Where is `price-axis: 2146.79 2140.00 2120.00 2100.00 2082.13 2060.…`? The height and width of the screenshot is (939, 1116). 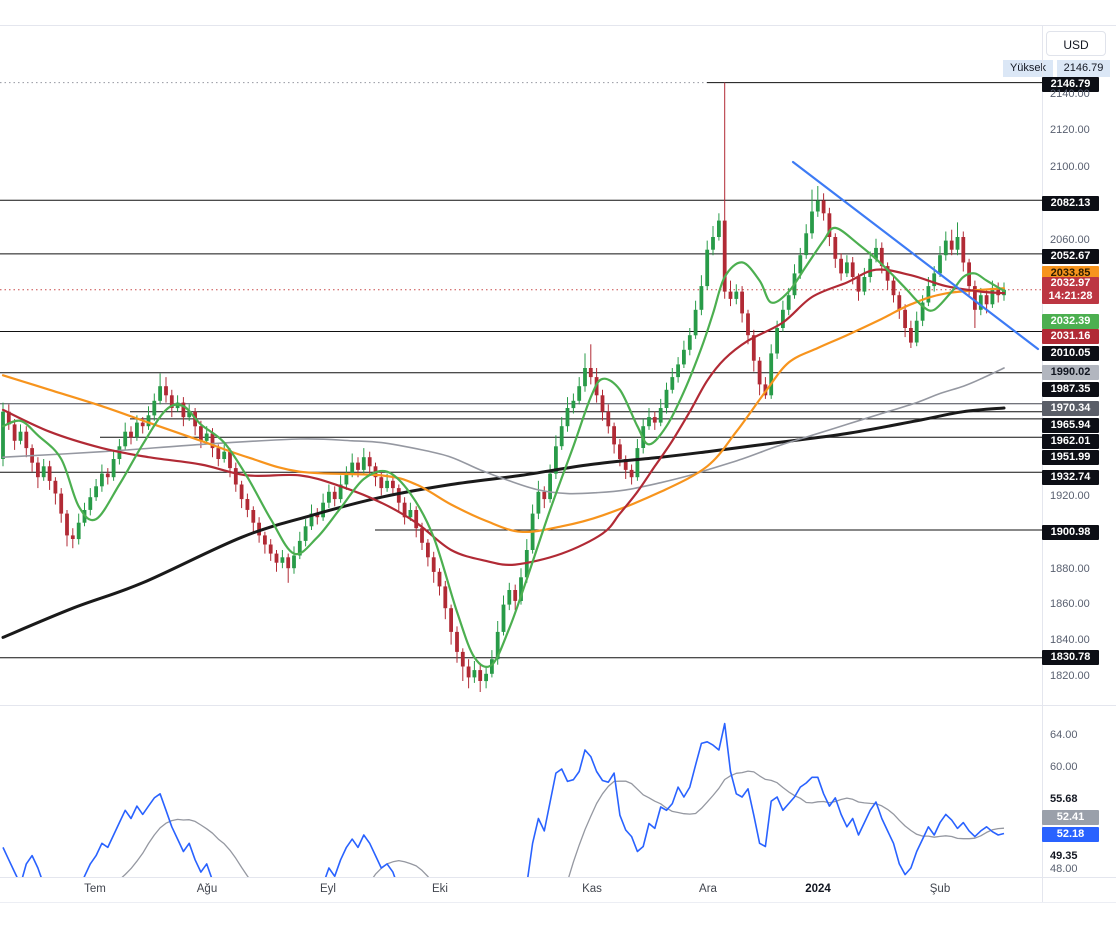
price-axis: 2146.79 2140.00 2120.00 2100.00 2082.13 2060.… is located at coordinates (1079, 451).